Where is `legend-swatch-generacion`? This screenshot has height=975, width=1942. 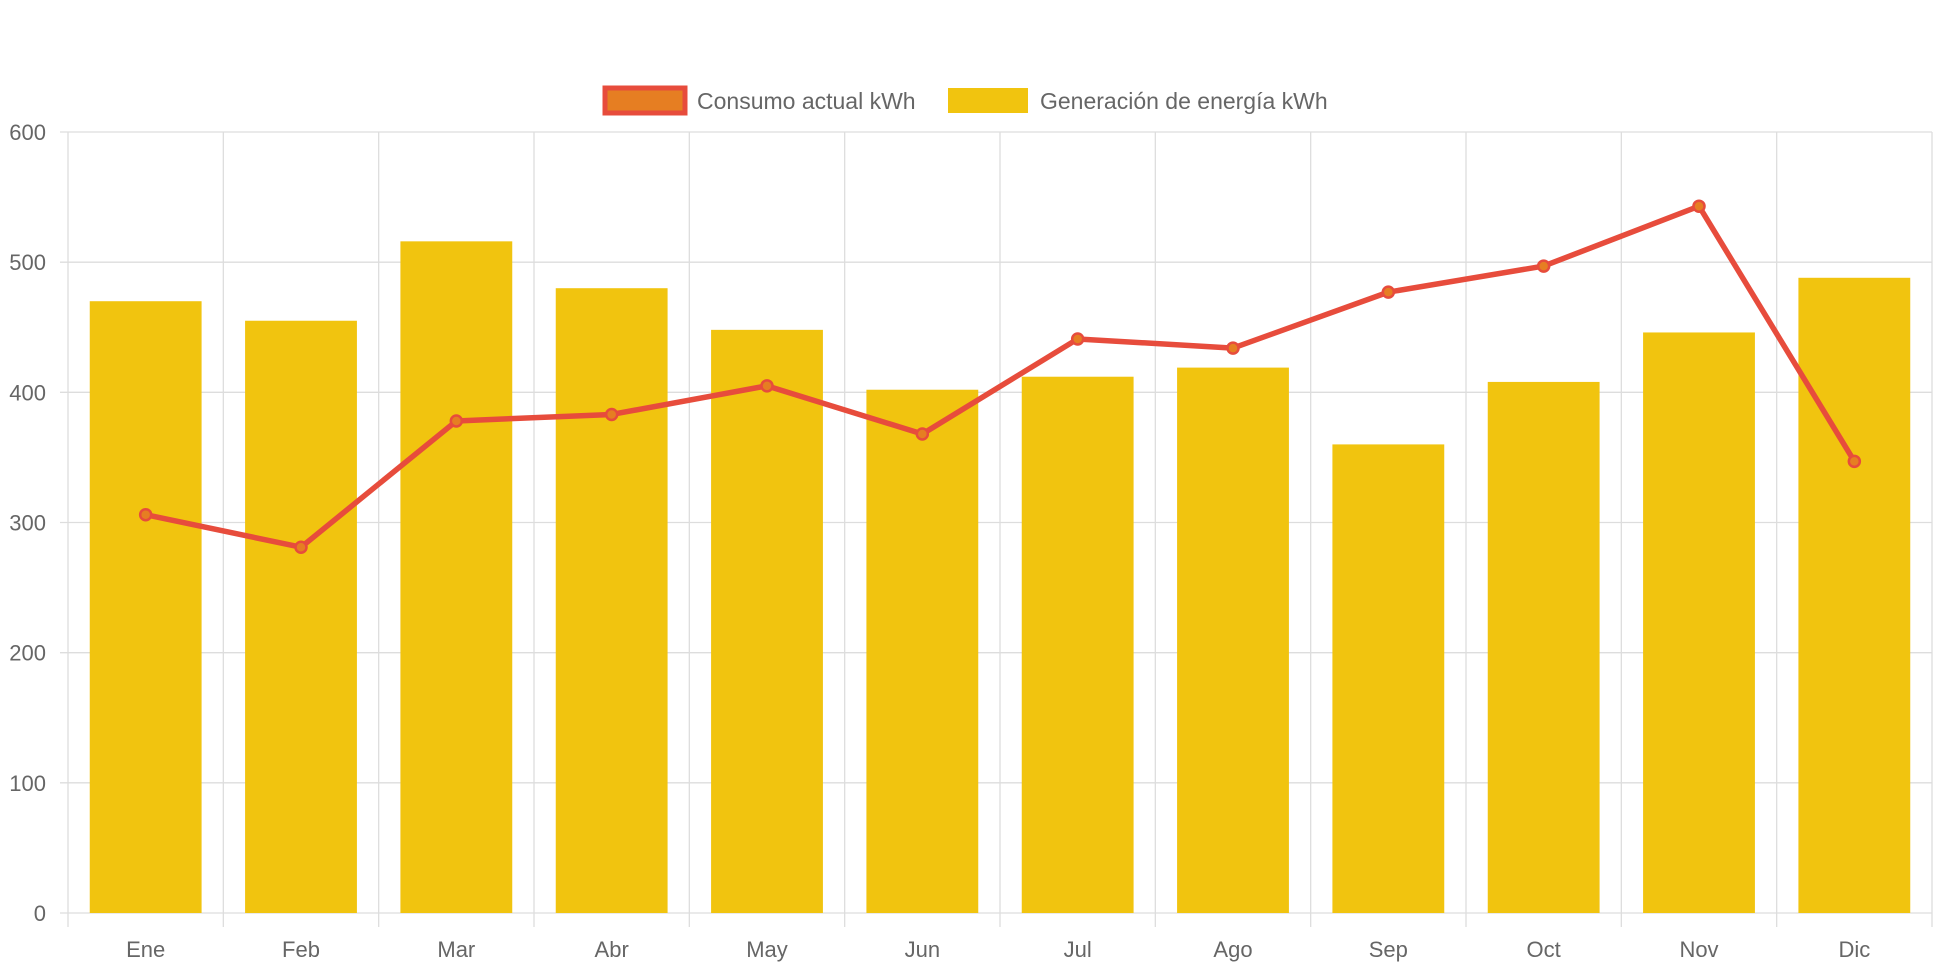
legend-swatch-generacion is located at coordinates (988, 100).